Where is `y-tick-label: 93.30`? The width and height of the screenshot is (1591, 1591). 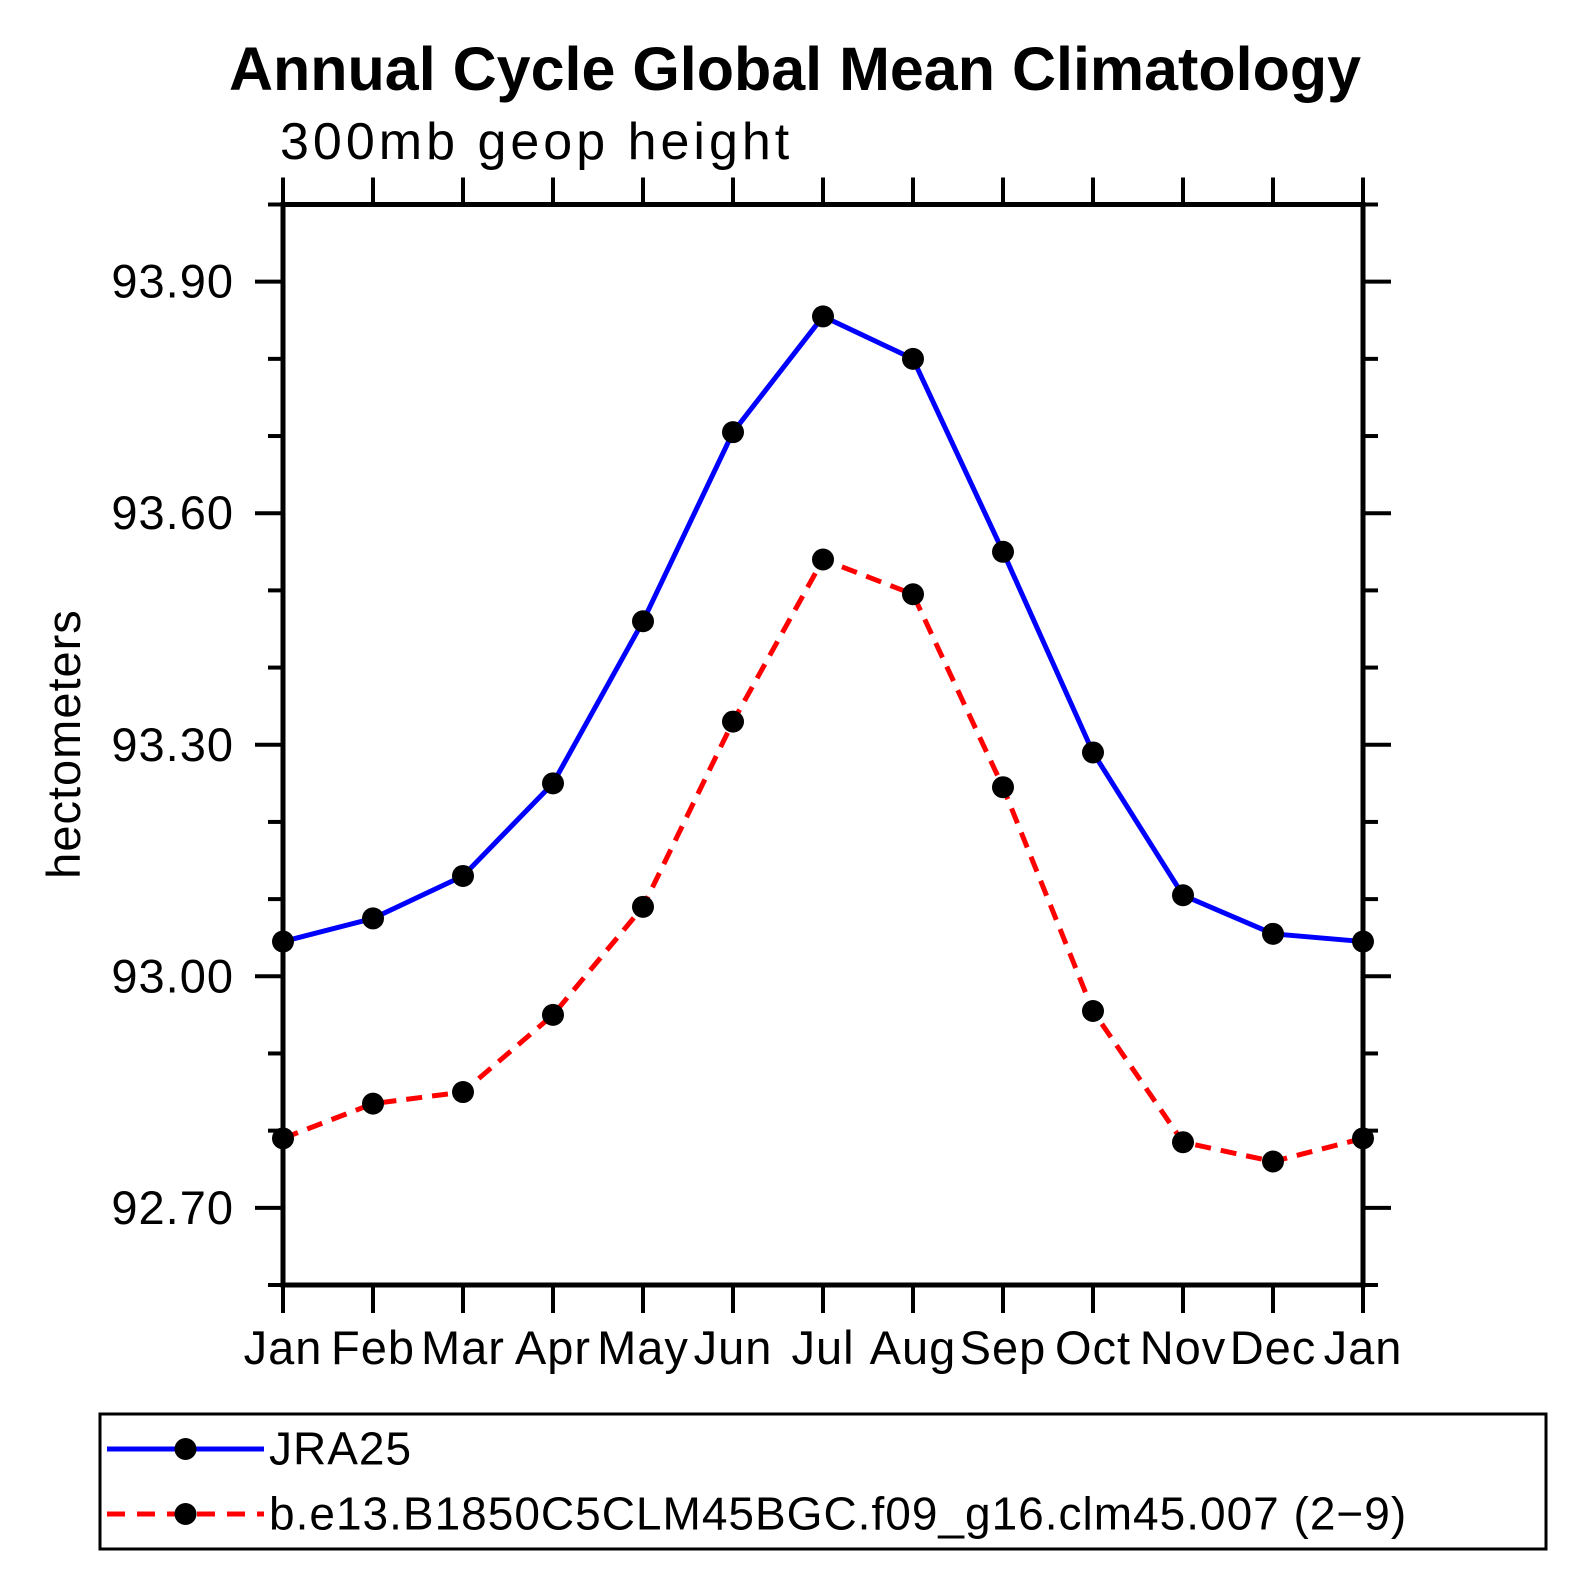 y-tick-label: 93.30 is located at coordinates (172, 744).